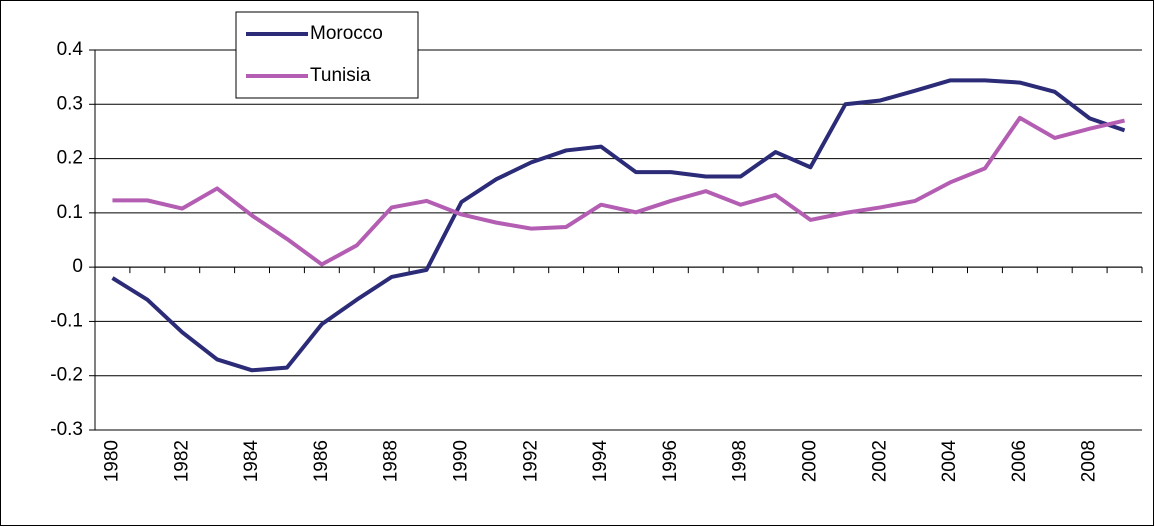 The width and height of the screenshot is (1155, 527). What do you see at coordinates (879, 461) in the screenshot?
I see `x-tick-label: 2002` at bounding box center [879, 461].